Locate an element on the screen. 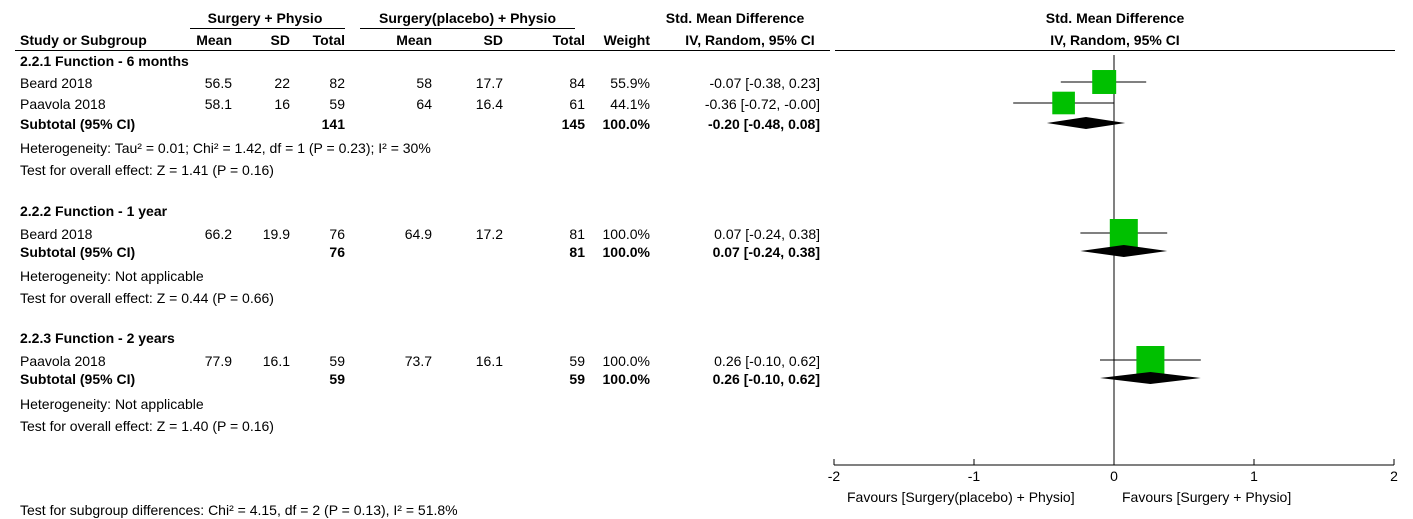 This screenshot has height=519, width=1413. ci-cell: 0.07 [-0.24, 0.38] is located at coordinates (767, 234).